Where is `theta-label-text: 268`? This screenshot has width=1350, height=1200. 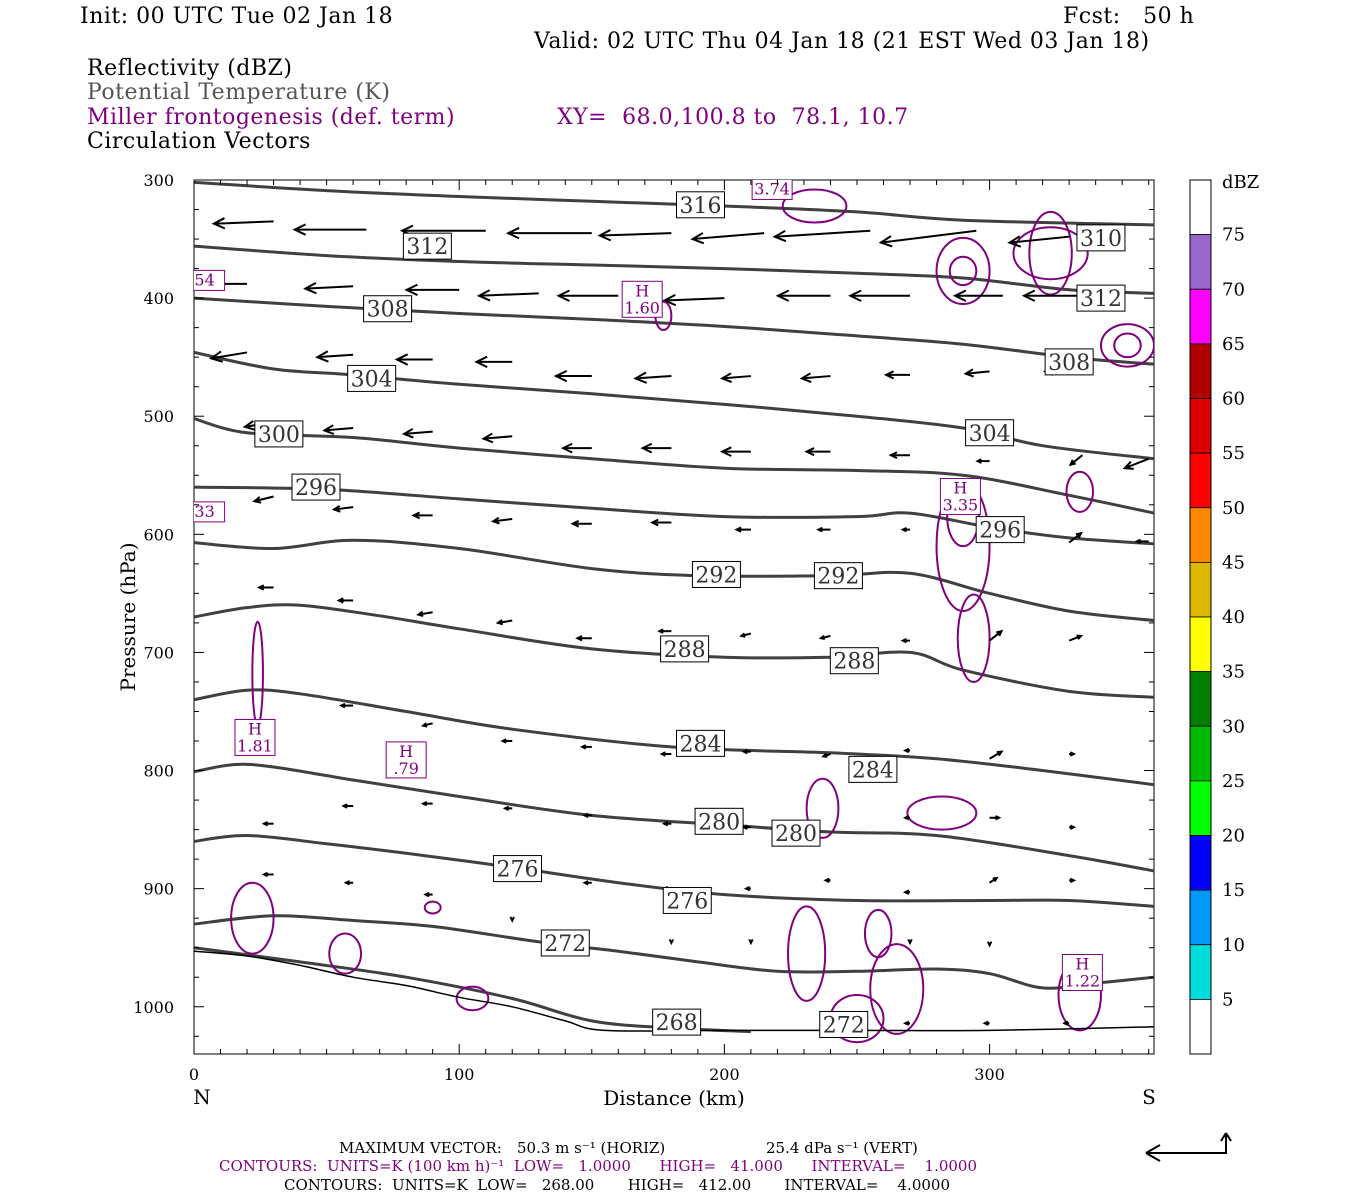 theta-label-text: 268 is located at coordinates (677, 1023).